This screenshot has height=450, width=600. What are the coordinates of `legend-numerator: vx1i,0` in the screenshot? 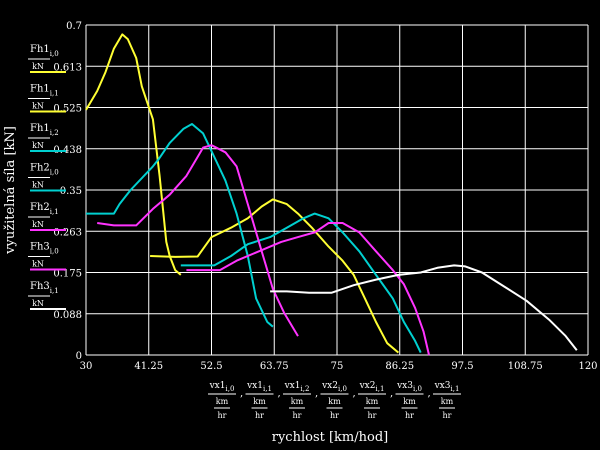 It's located at (222, 387).